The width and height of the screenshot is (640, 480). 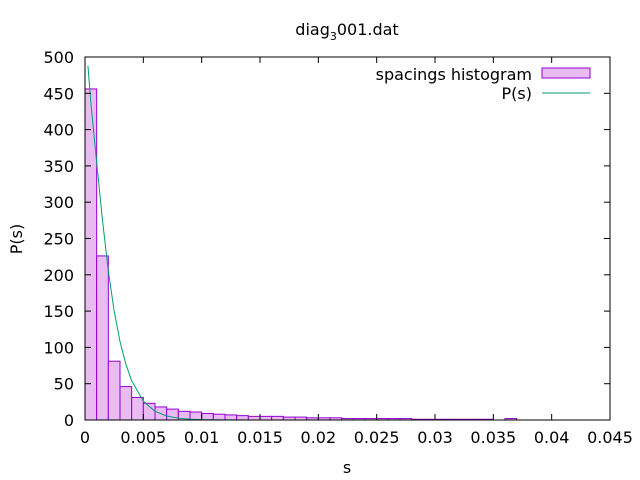 What do you see at coordinates (312, 29) in the screenshot?
I see `chart-title-main: diag` at bounding box center [312, 29].